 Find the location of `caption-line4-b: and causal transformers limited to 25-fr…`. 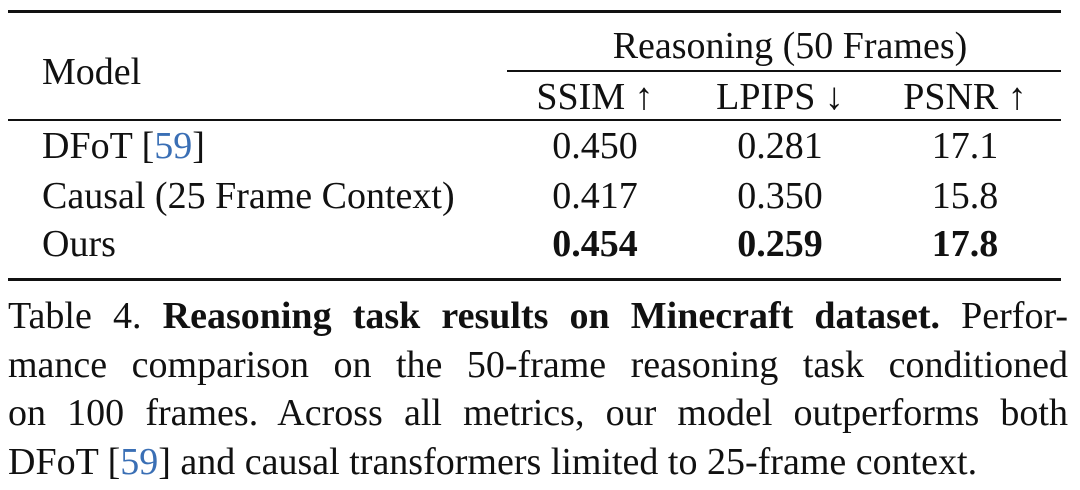

caption-line4-b: and causal transformers limited to 25-fr… is located at coordinates (574, 461).